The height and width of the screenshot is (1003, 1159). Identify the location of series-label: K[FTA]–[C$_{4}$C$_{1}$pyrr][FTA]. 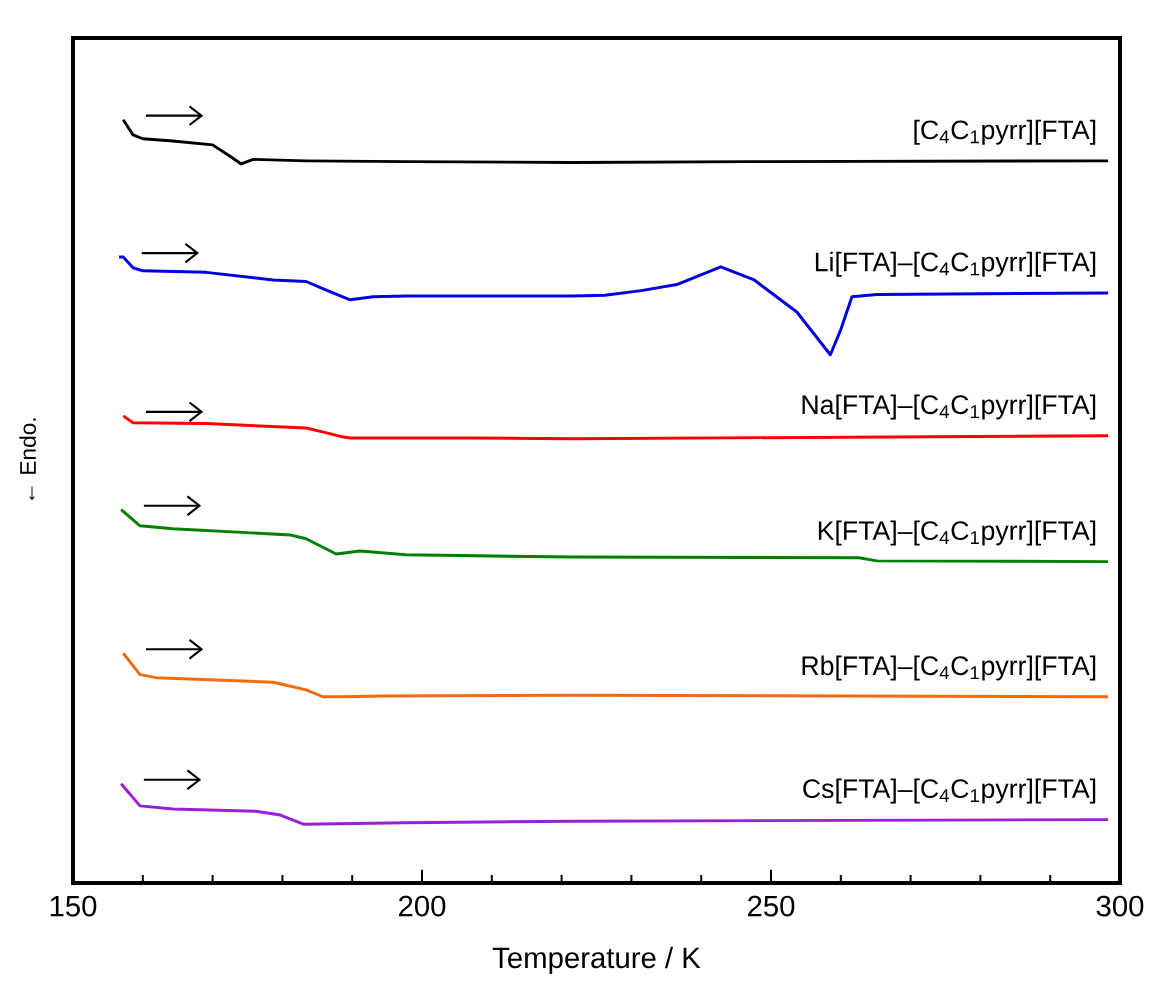
(957, 533).